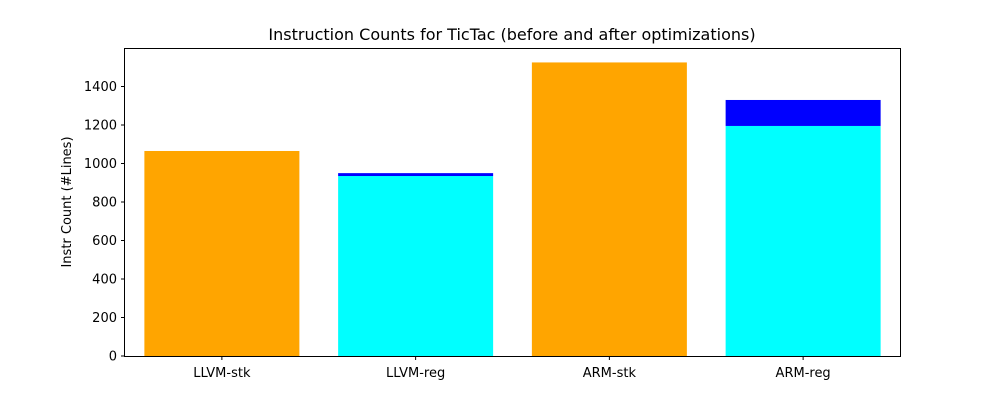  I want to click on y-tick-label: 400, so click(104, 280).